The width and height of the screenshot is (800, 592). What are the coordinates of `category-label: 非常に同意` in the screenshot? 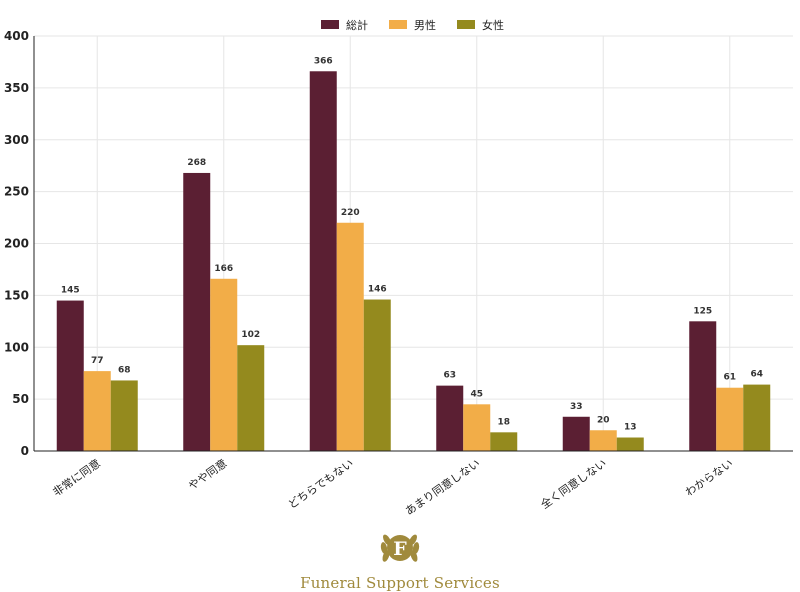 It's located at (76, 477).